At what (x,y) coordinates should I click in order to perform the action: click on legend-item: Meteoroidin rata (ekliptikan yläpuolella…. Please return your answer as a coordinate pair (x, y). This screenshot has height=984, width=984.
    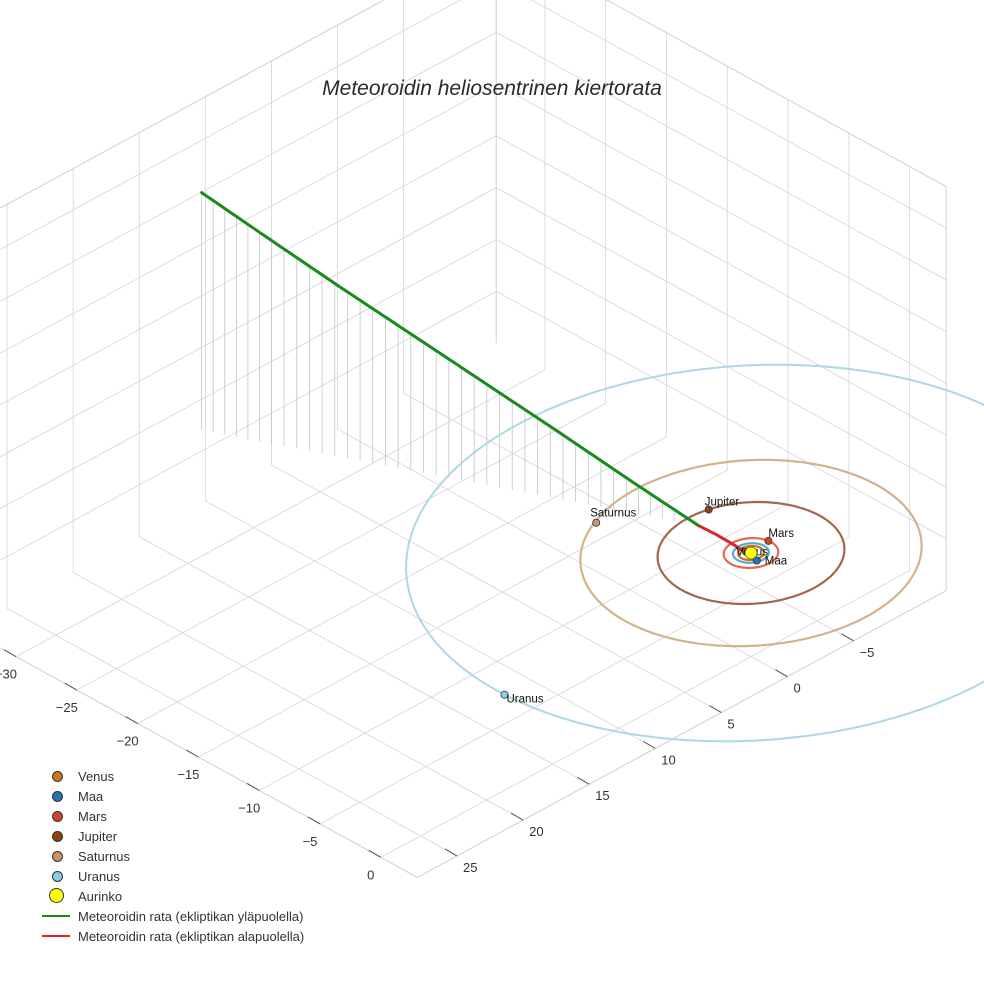
    Looking at the image, I should click on (172, 916).